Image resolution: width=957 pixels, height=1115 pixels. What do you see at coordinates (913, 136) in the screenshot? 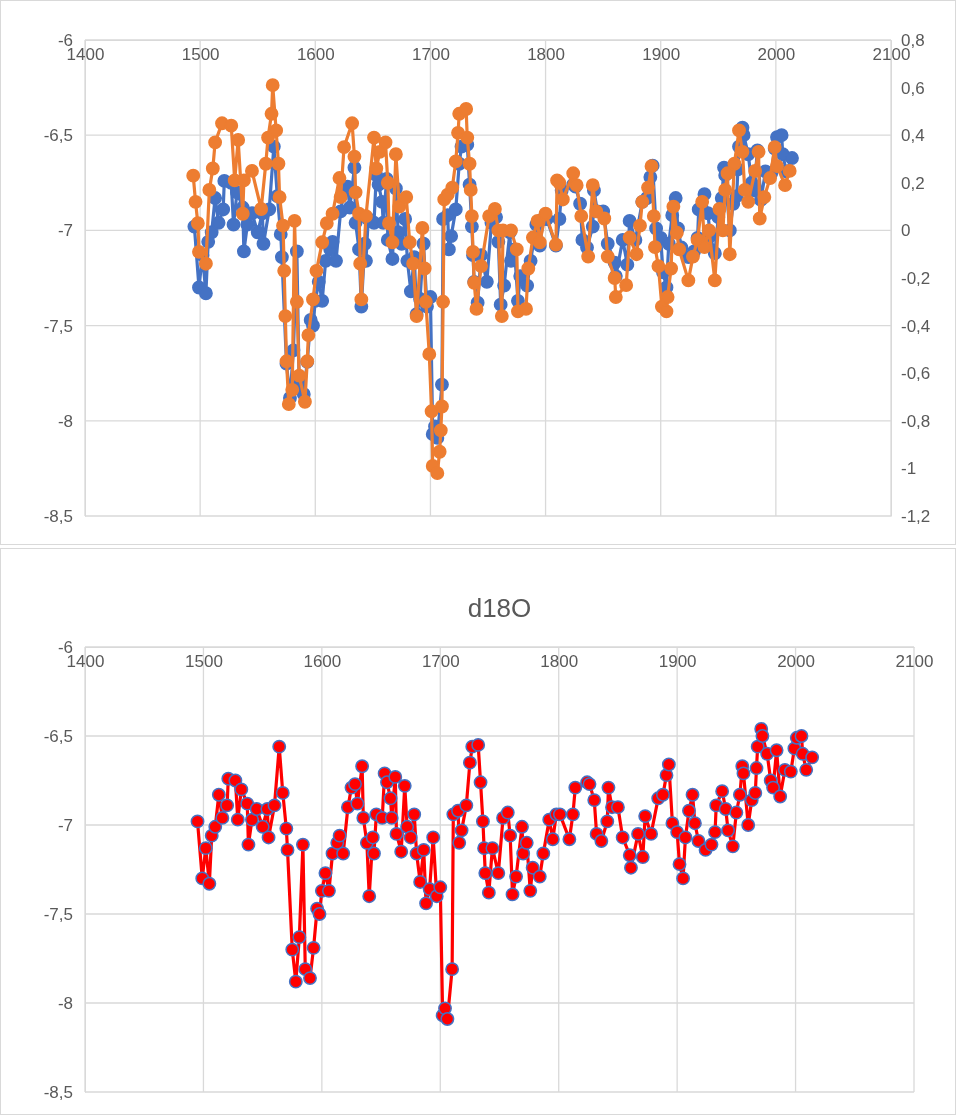
I see `y2-tick-label: 0,4` at bounding box center [913, 136].